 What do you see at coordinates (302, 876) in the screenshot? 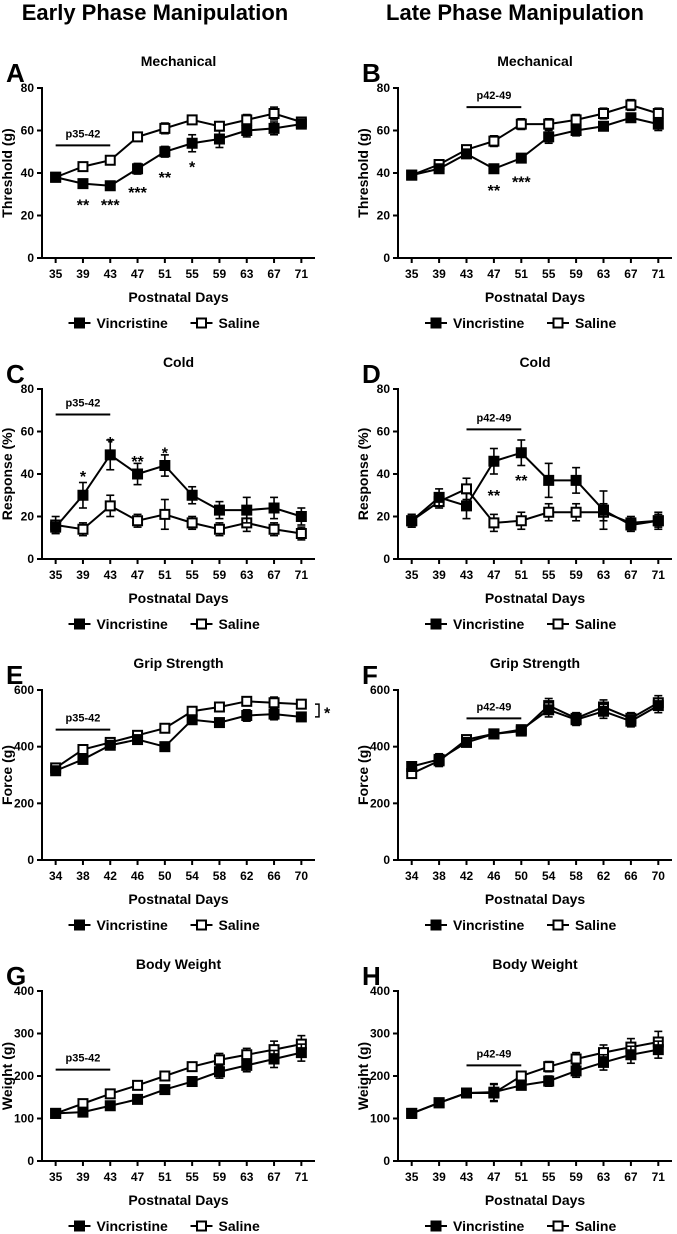
I see `x-tick-label: 70` at bounding box center [302, 876].